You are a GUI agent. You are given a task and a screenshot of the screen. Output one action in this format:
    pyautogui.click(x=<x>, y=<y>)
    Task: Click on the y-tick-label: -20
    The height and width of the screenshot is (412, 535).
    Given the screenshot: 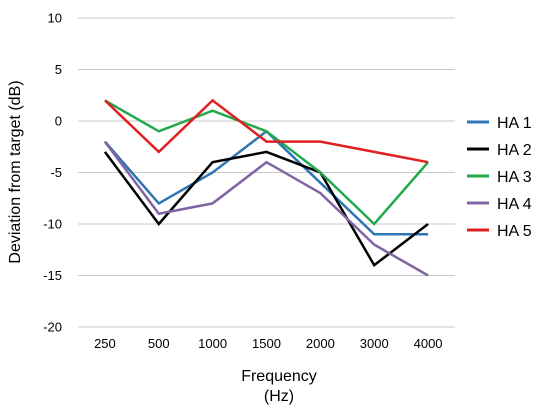 What is the action you would take?
    pyautogui.click(x=52, y=327)
    